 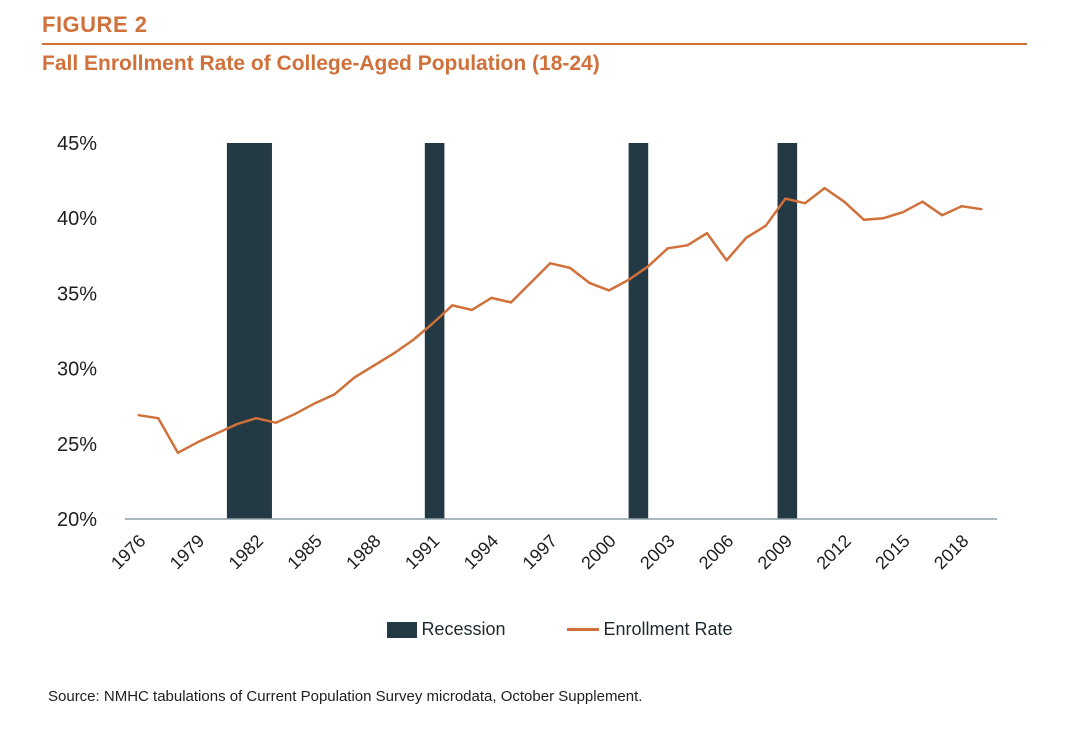 What do you see at coordinates (667, 248) in the screenshot?
I see `enrollment-point-2003` at bounding box center [667, 248].